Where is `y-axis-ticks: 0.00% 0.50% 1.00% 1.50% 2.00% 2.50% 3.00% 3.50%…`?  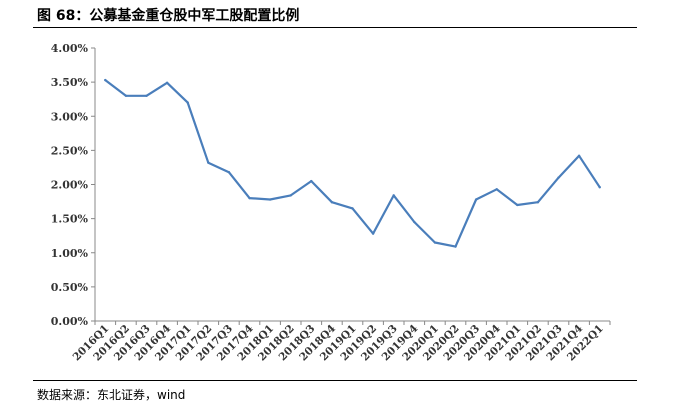
y-axis-ticks: 0.00% 0.50% 1.00% 1.50% 2.00% 2.50% 3.00% 3.50%… is located at coordinates (73, 185).